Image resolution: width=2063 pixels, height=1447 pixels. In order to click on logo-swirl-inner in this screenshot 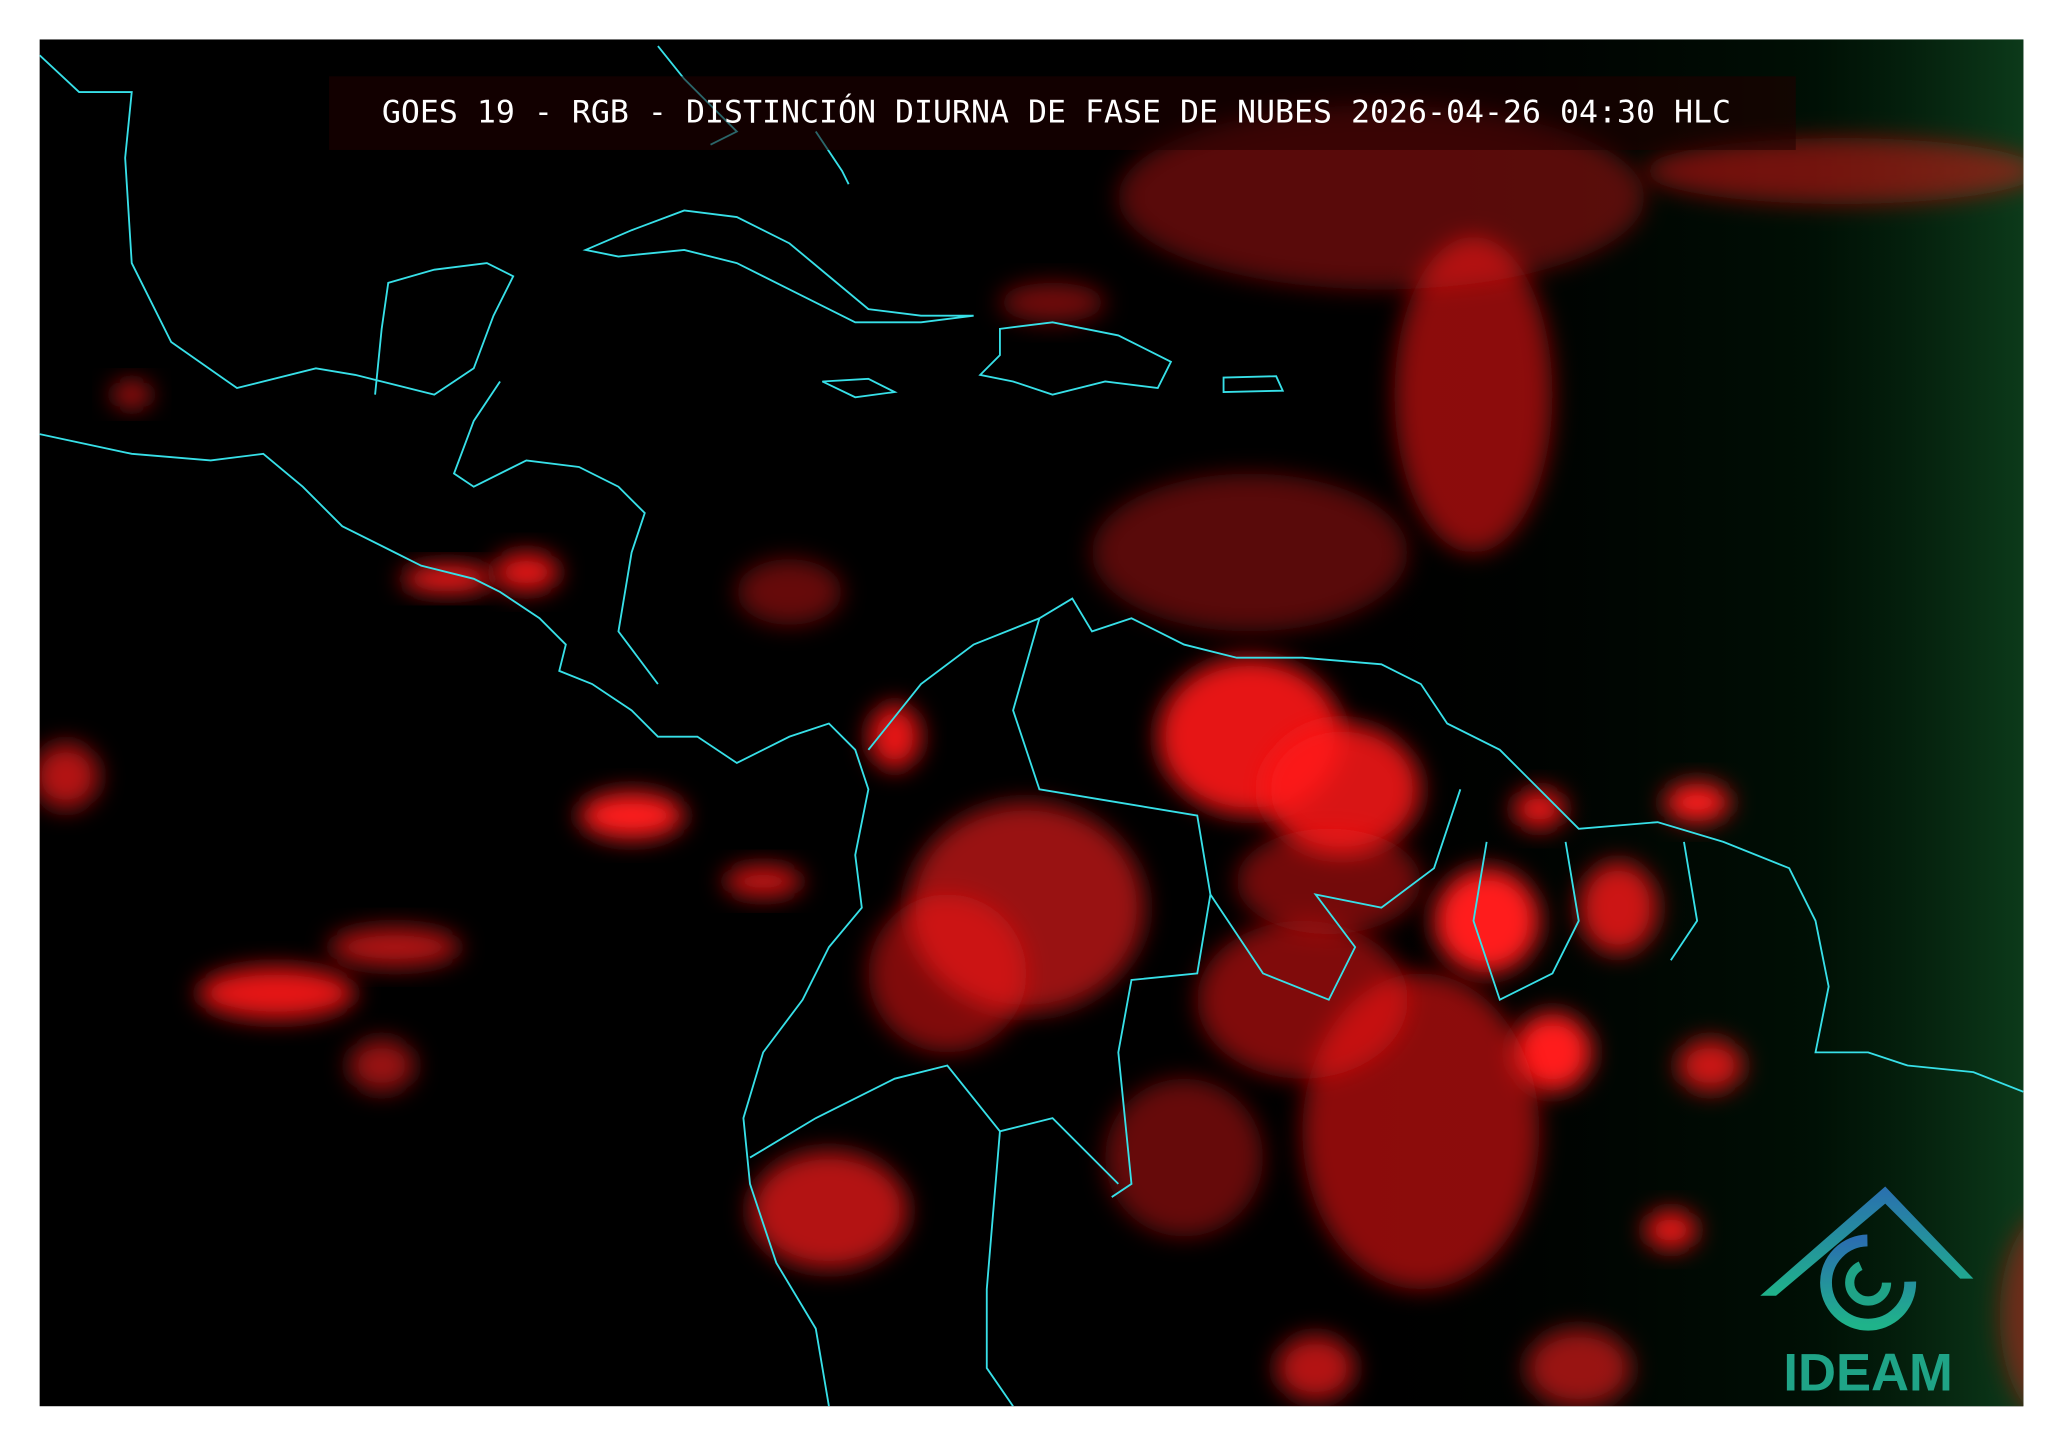, I will do `click(1868, 1282)`.